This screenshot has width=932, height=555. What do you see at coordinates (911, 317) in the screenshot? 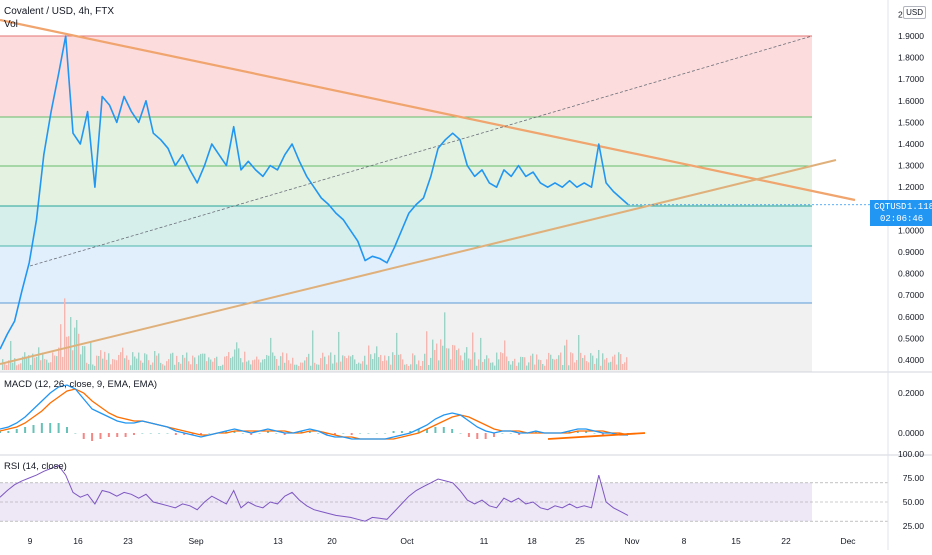
I see `price-axis-tick: 0.6000` at bounding box center [911, 317].